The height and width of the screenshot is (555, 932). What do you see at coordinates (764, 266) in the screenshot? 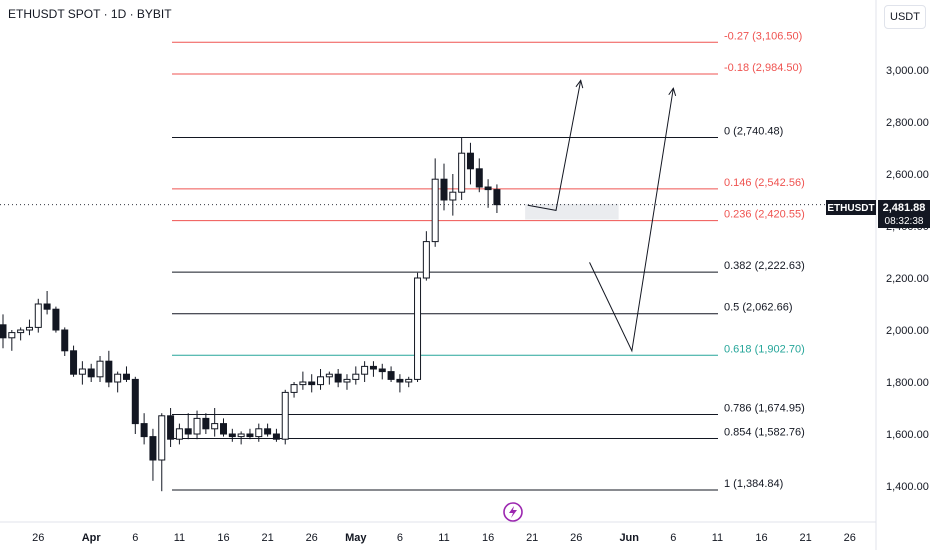
I see `fib-level-label: 0.382 (2,222.63)` at bounding box center [764, 266].